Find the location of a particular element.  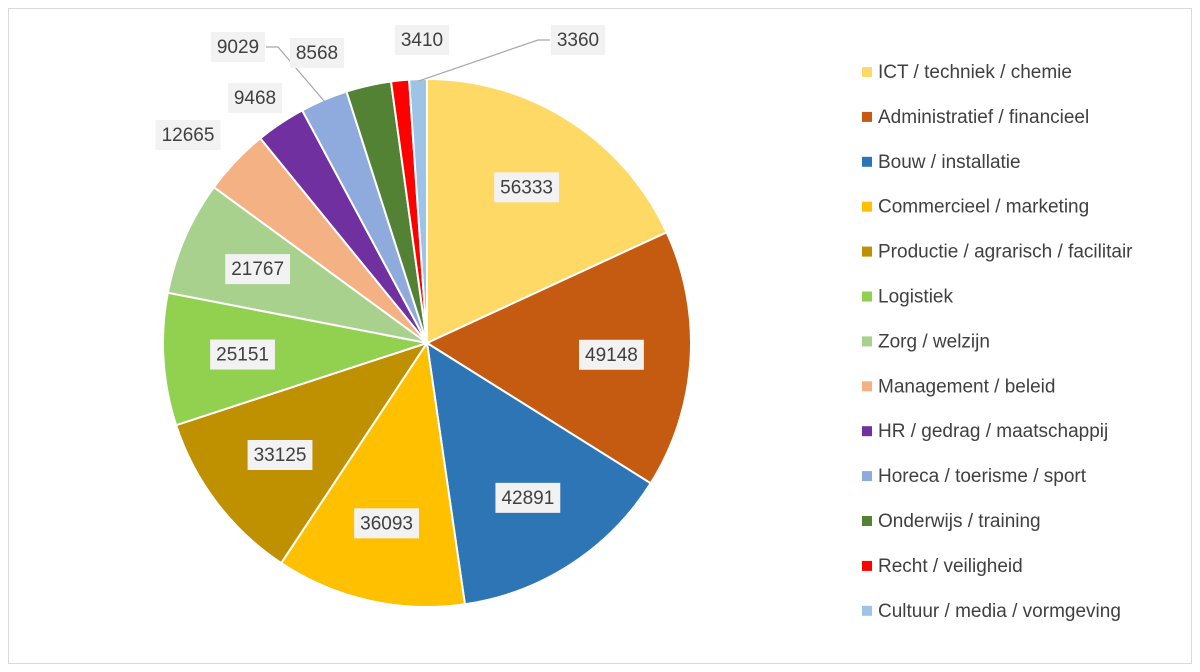

data-label: 12665 is located at coordinates (188, 135).